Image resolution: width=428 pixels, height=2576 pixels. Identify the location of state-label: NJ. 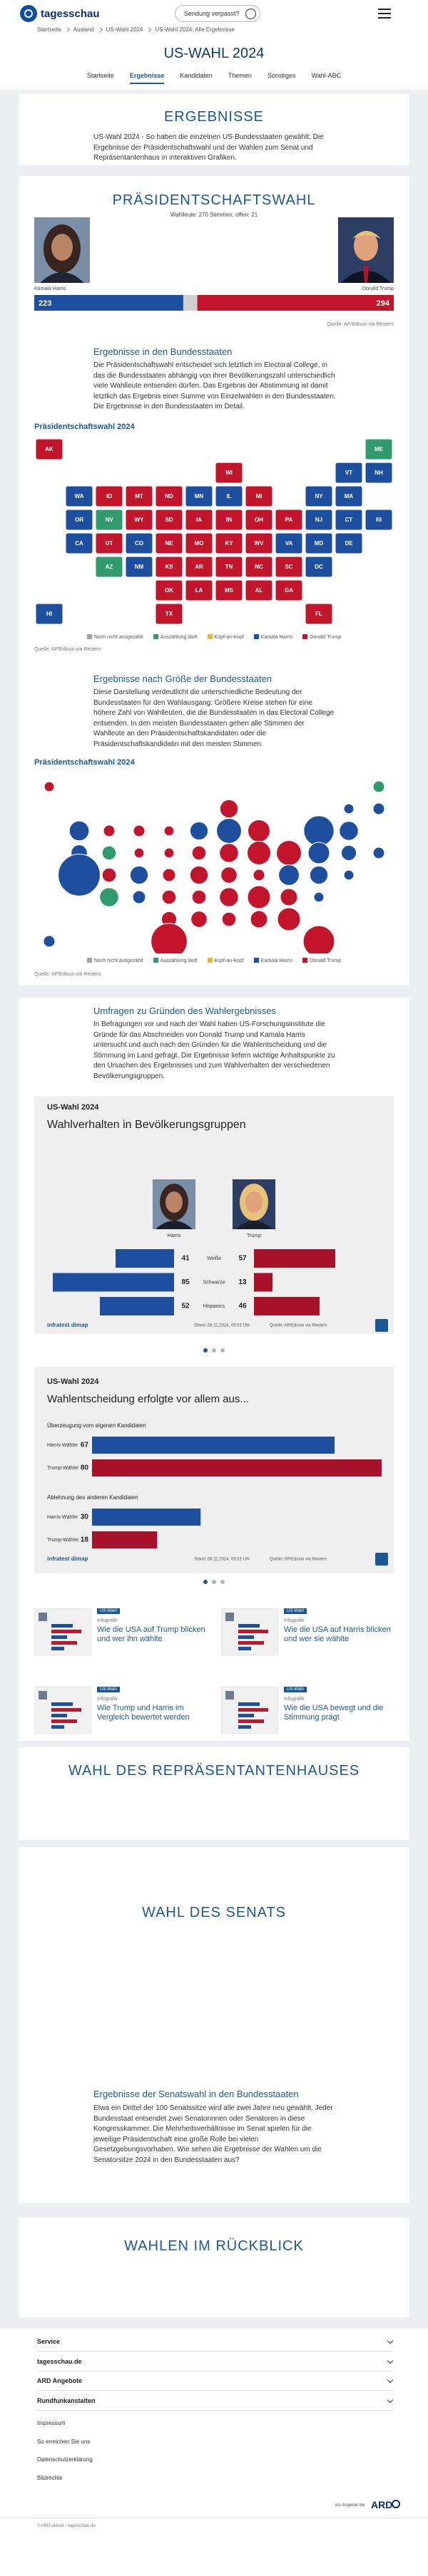
(318, 520).